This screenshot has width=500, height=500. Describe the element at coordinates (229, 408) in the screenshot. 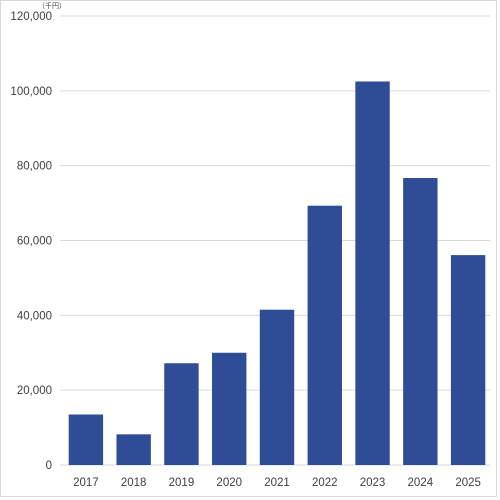

I see `bar-2020` at that location.